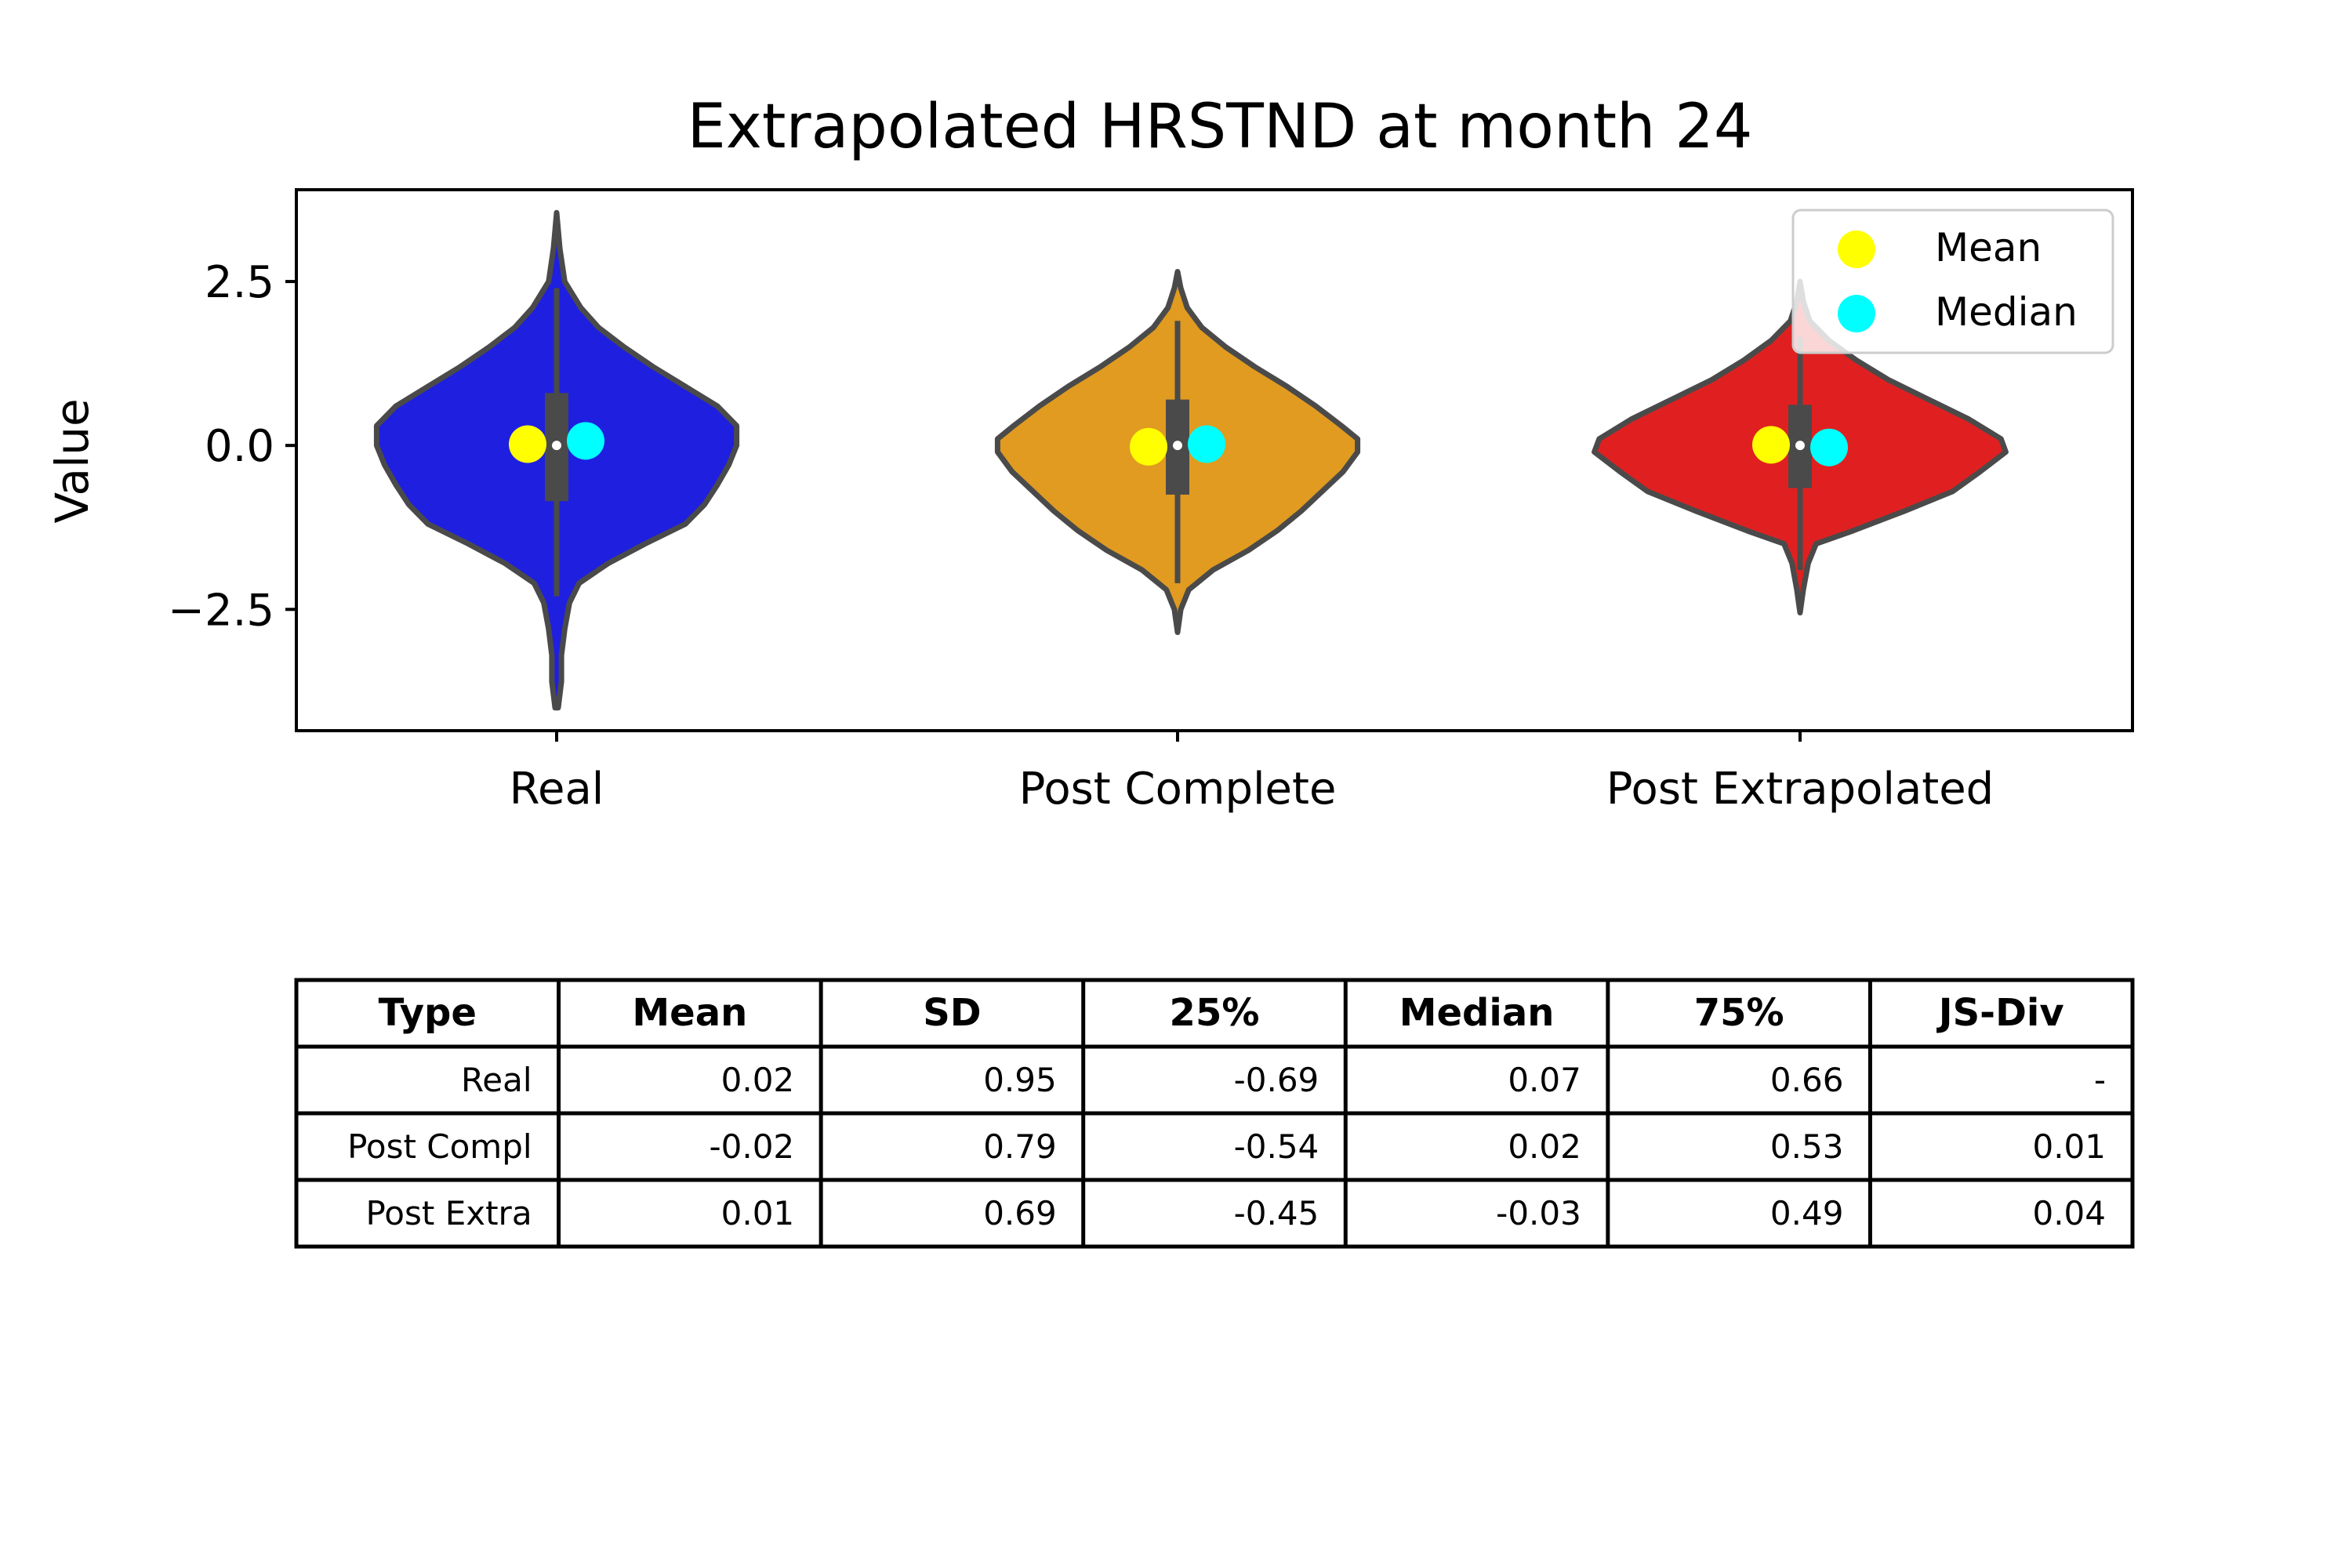 Image resolution: width=2352 pixels, height=1568 pixels. What do you see at coordinates (952, 1013) in the screenshot?
I see `table-header-cell: SD` at bounding box center [952, 1013].